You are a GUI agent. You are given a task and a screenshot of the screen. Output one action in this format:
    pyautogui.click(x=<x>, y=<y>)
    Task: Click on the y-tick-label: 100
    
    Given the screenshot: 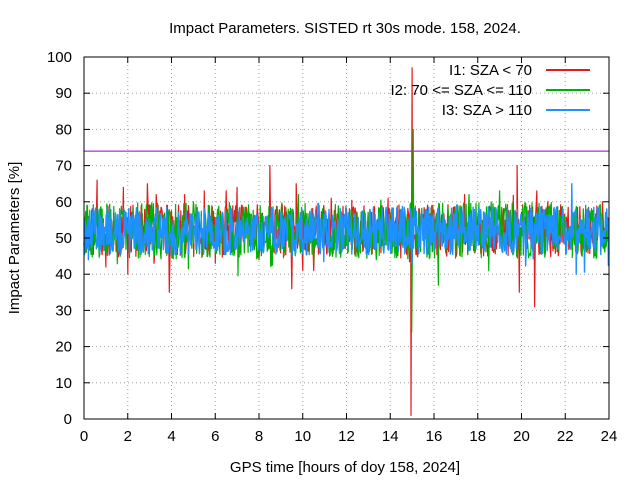 What is the action you would take?
    pyautogui.click(x=59, y=57)
    